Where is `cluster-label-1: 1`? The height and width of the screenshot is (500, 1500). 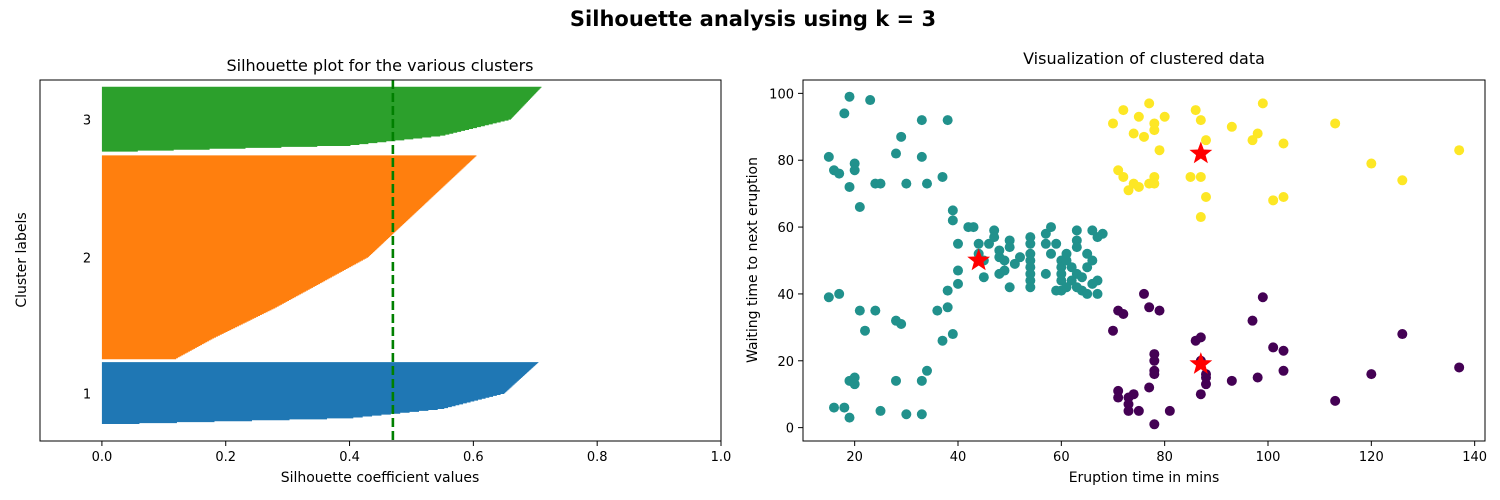 cluster-label-1: 1 is located at coordinates (87, 395).